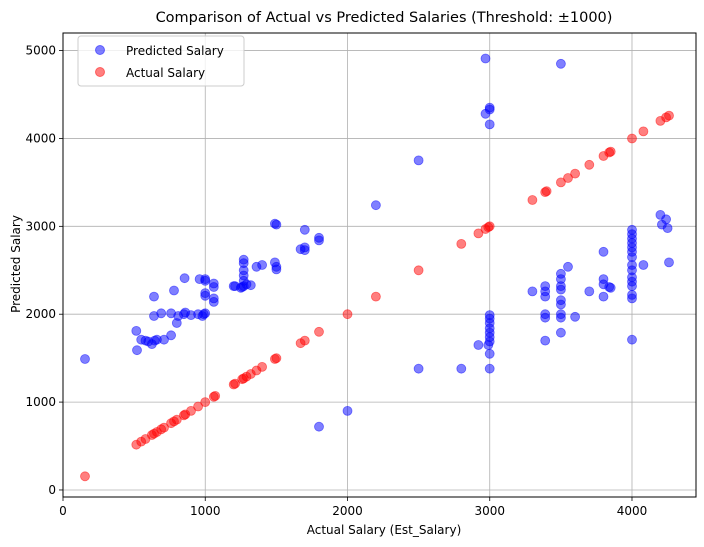 Image resolution: width=704 pixels, height=547 pixels. I want to click on y-axis-label: Predicted Salary, so click(16, 264).